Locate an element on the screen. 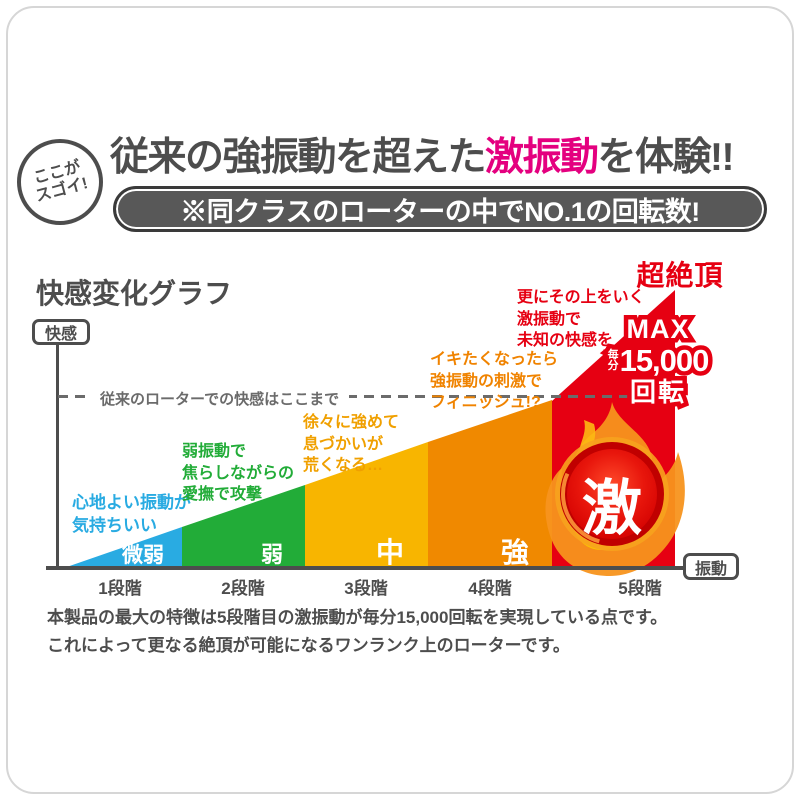 This screenshot has height=800, width=800. highlight-badge: ここが スゴイ! is located at coordinates (60, 182).